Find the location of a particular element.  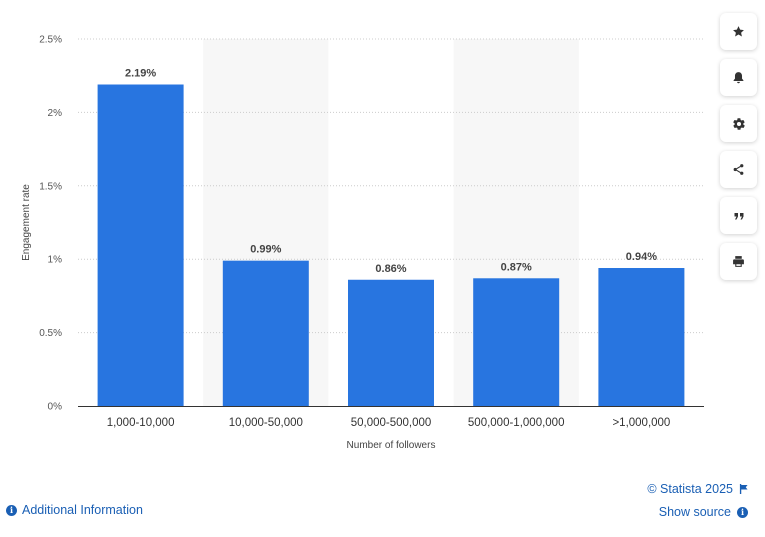

favorite-button is located at coordinates (738, 31).